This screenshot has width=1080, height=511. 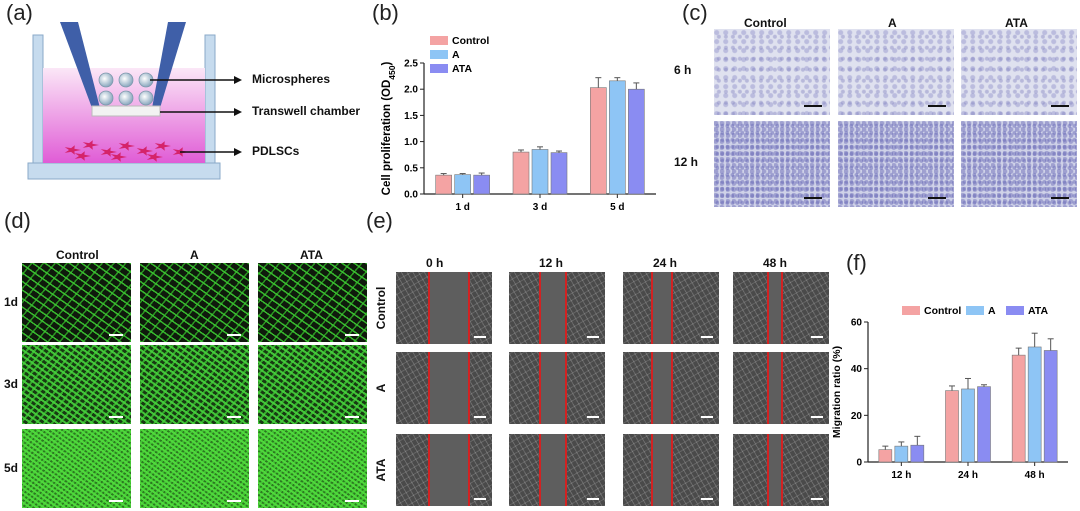 I want to click on row-label: A, so click(x=381, y=388).